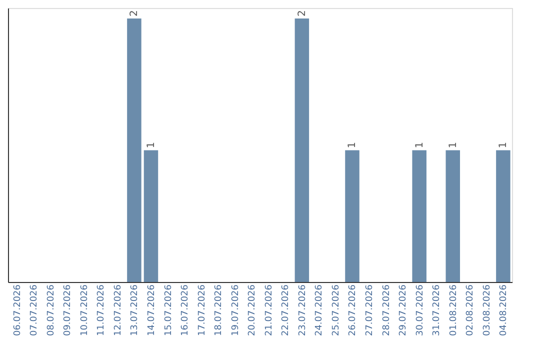 The image size is (540, 340). Describe the element at coordinates (453, 310) in the screenshot. I see `x-tick-label: 01.08.2026` at that location.